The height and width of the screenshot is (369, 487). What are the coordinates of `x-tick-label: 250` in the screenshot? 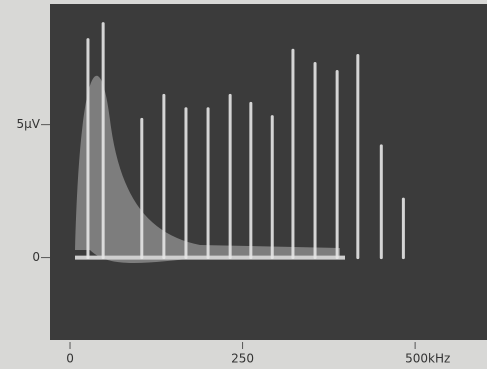 It's located at (242, 359).